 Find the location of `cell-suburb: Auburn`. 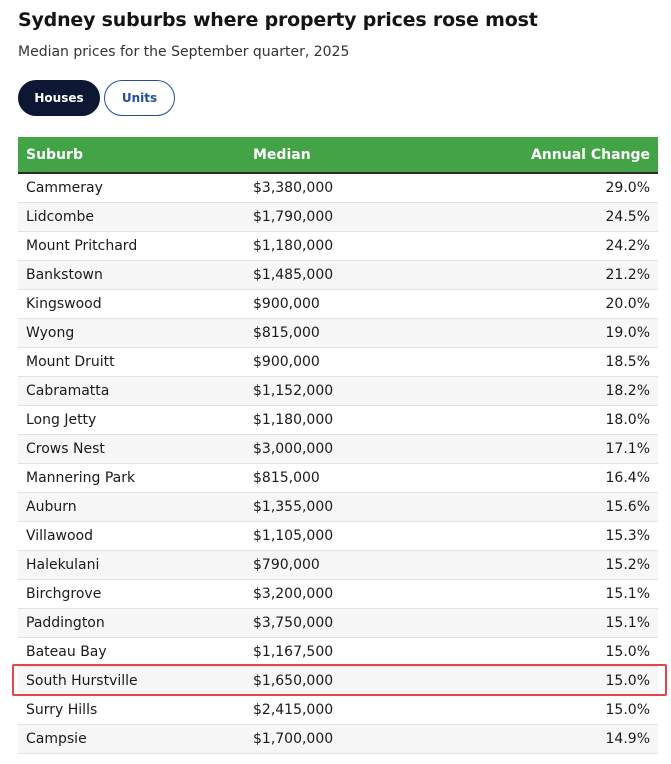

cell-suburb: Auburn is located at coordinates (131, 507).